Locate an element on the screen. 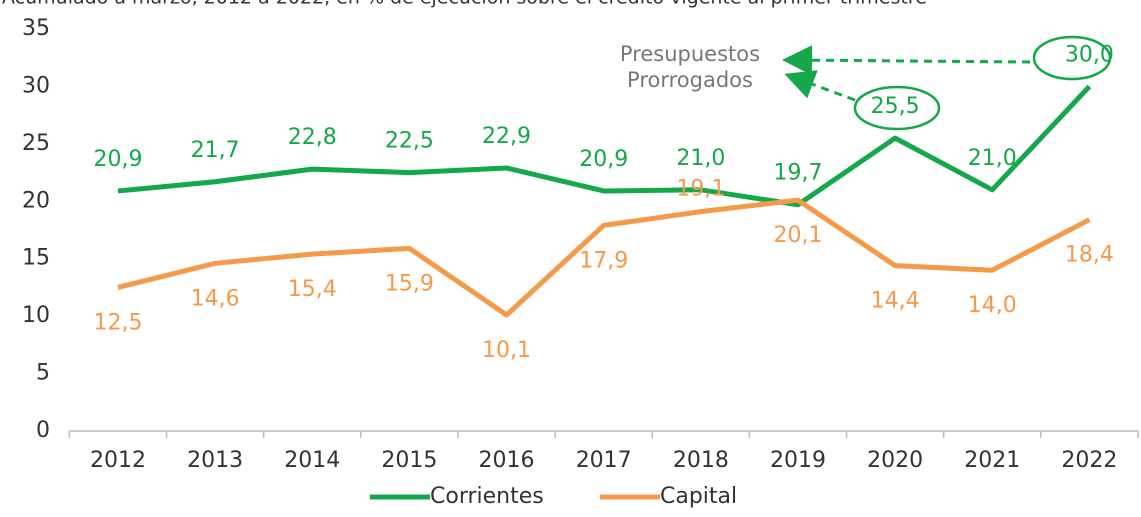  legend-label: Capital is located at coordinates (698, 496).